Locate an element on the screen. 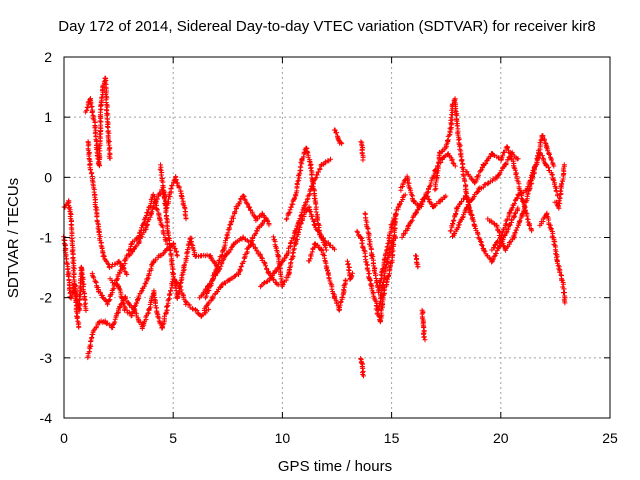 The image size is (640, 480). x-tick-label: 5 is located at coordinates (173, 438).